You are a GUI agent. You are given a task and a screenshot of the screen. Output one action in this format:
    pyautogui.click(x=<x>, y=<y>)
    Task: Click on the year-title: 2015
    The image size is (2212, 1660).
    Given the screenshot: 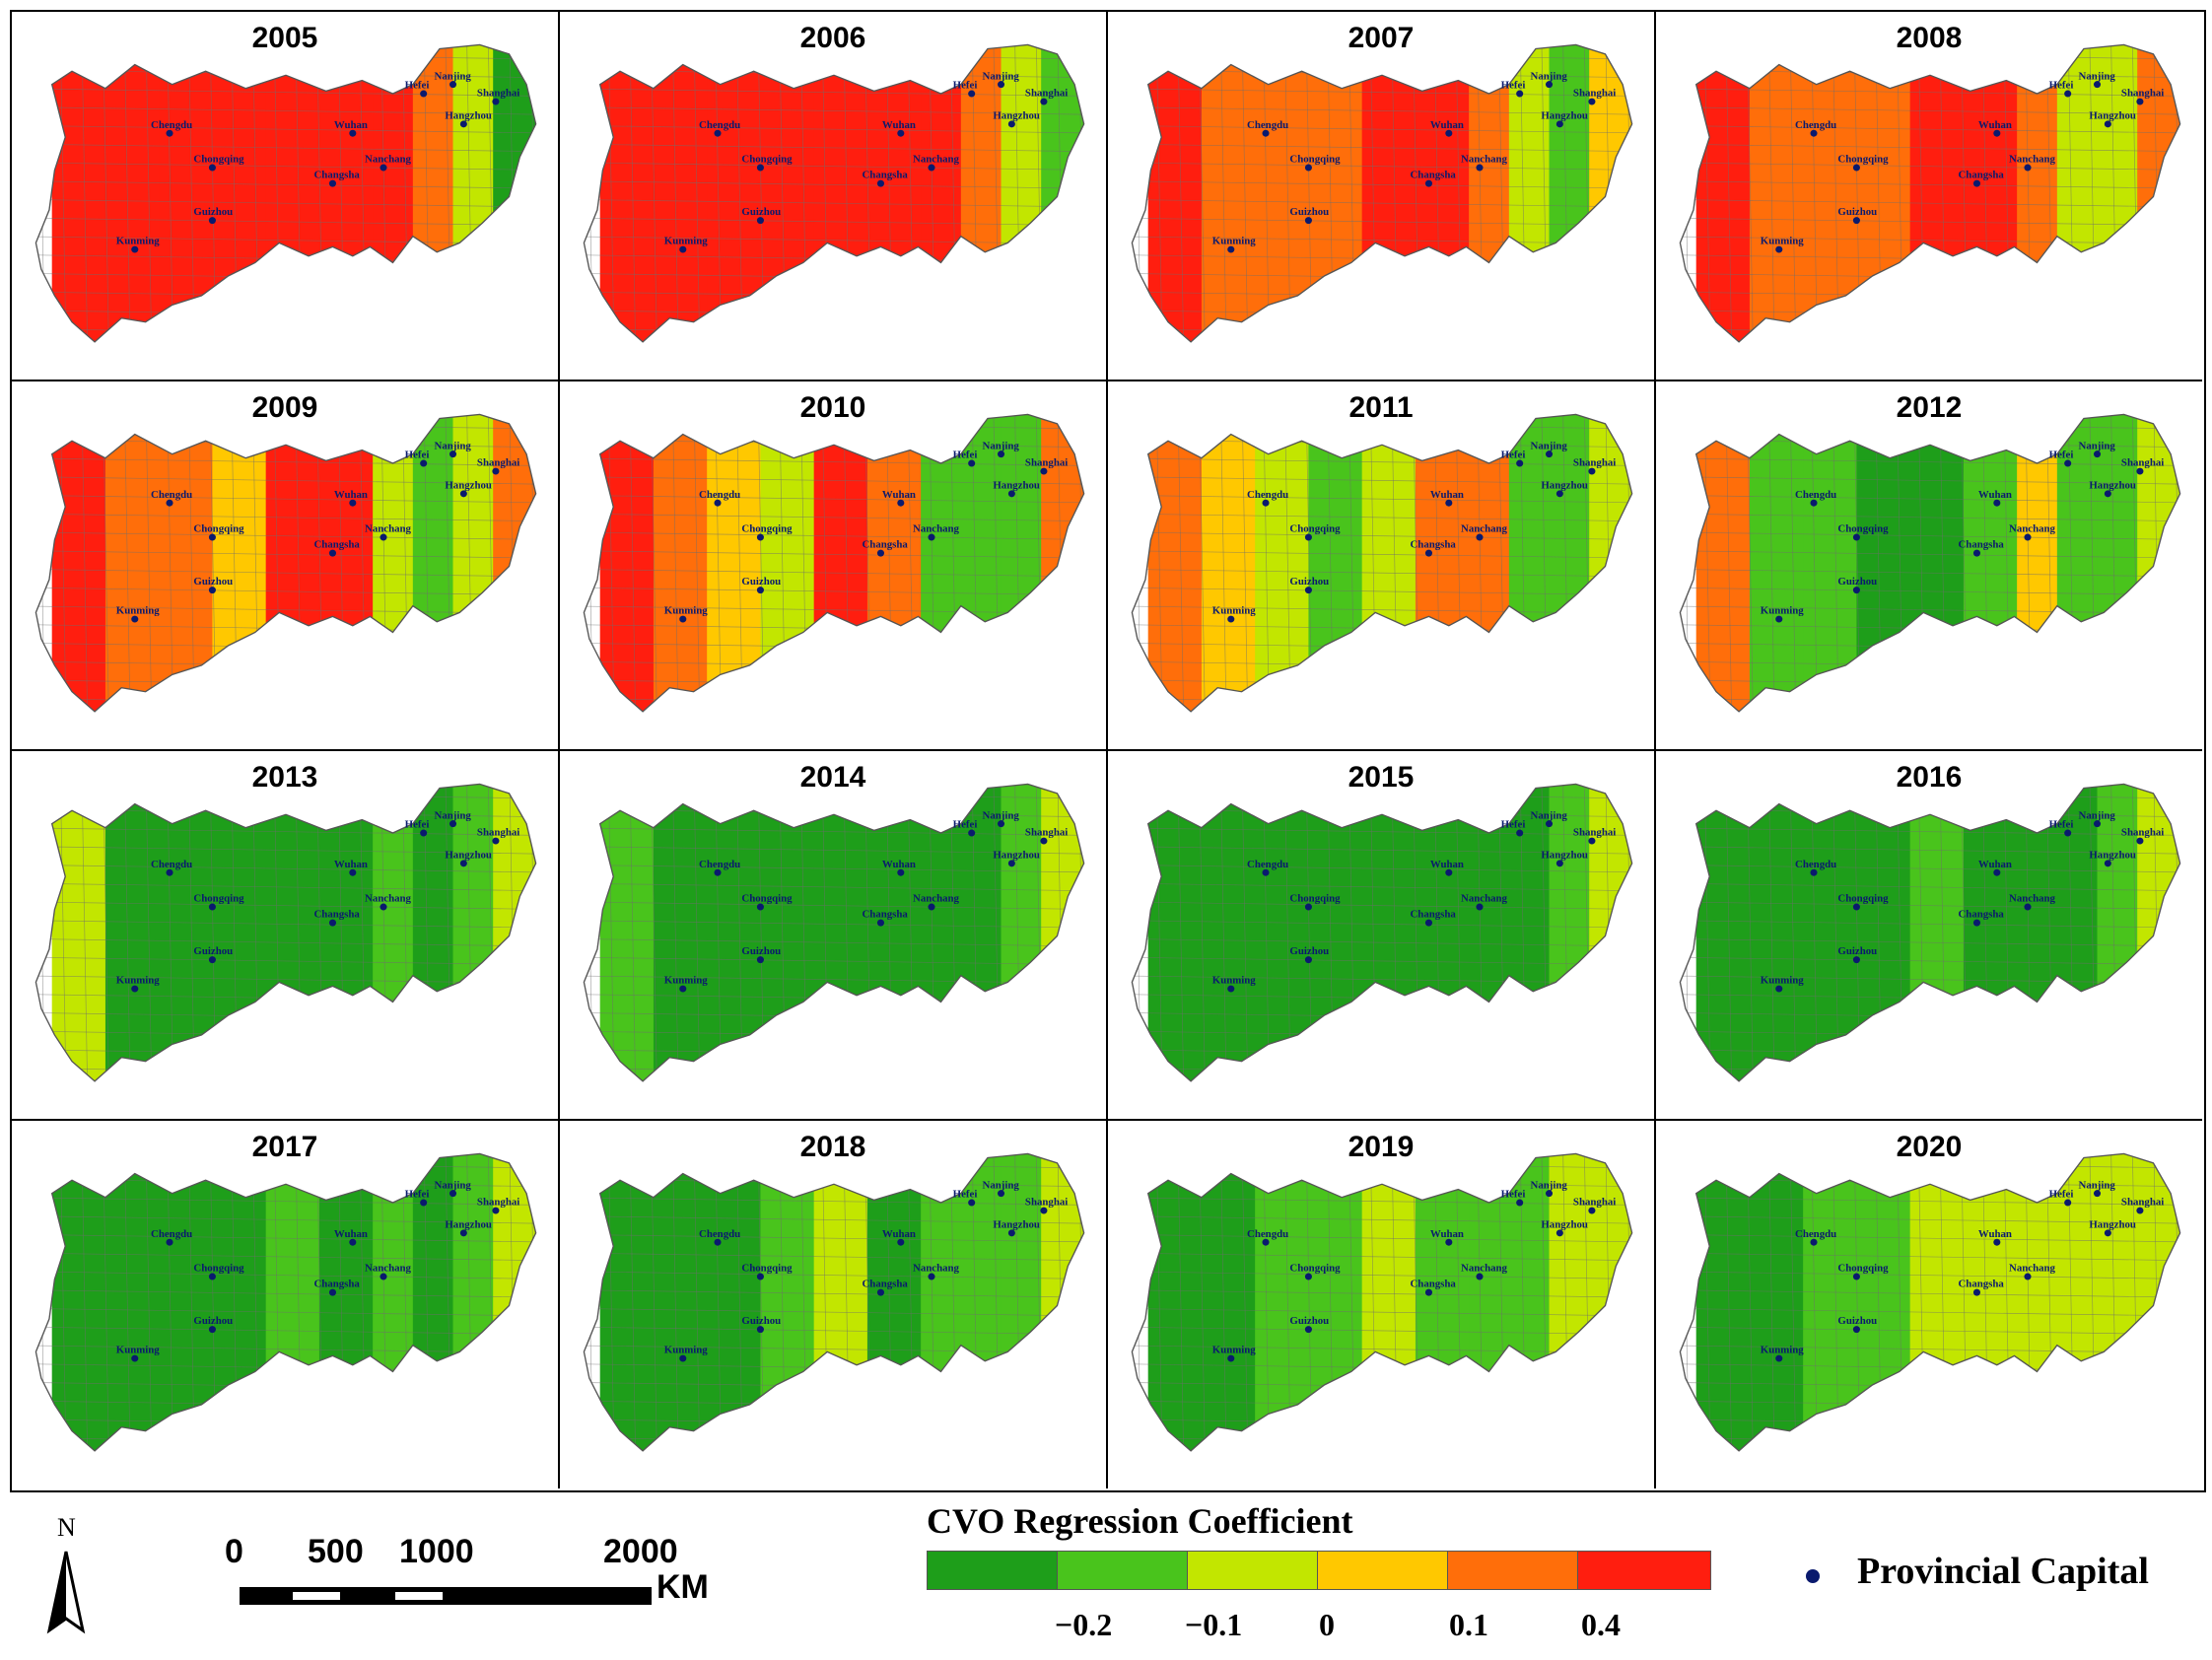 What is the action you would take?
    pyautogui.click(x=1382, y=777)
    